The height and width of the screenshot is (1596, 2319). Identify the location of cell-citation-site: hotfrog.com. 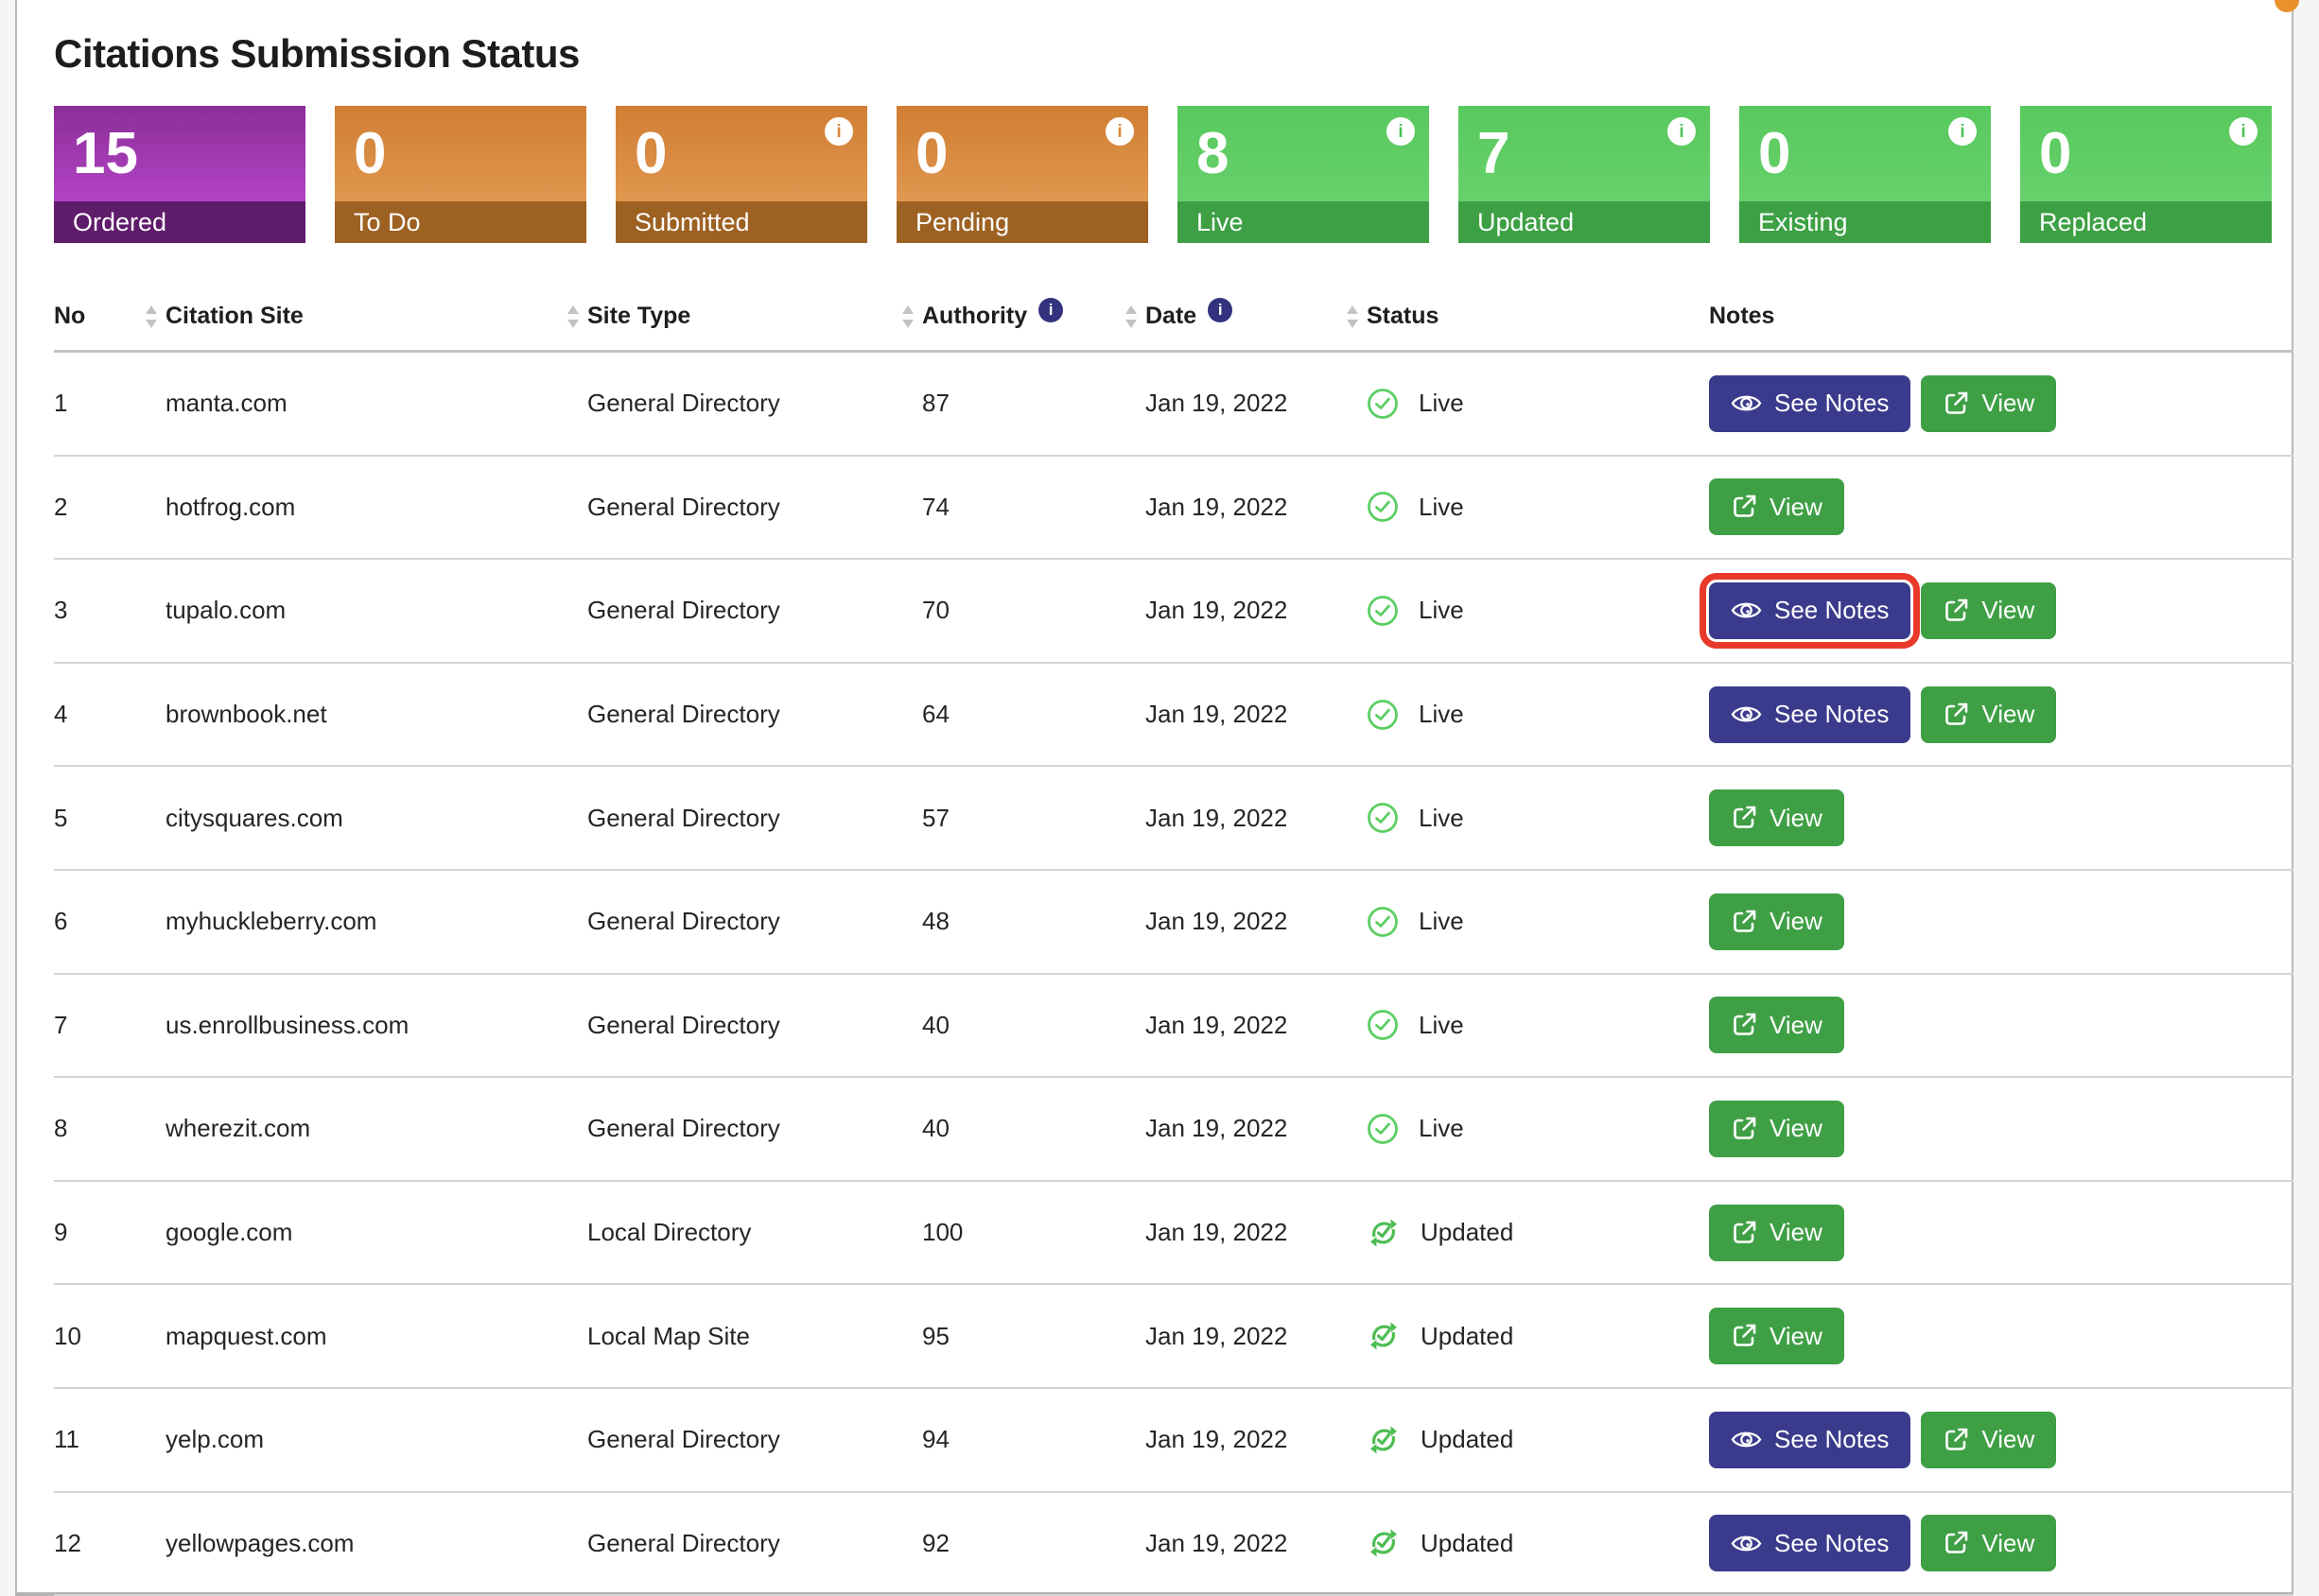
(231, 506).